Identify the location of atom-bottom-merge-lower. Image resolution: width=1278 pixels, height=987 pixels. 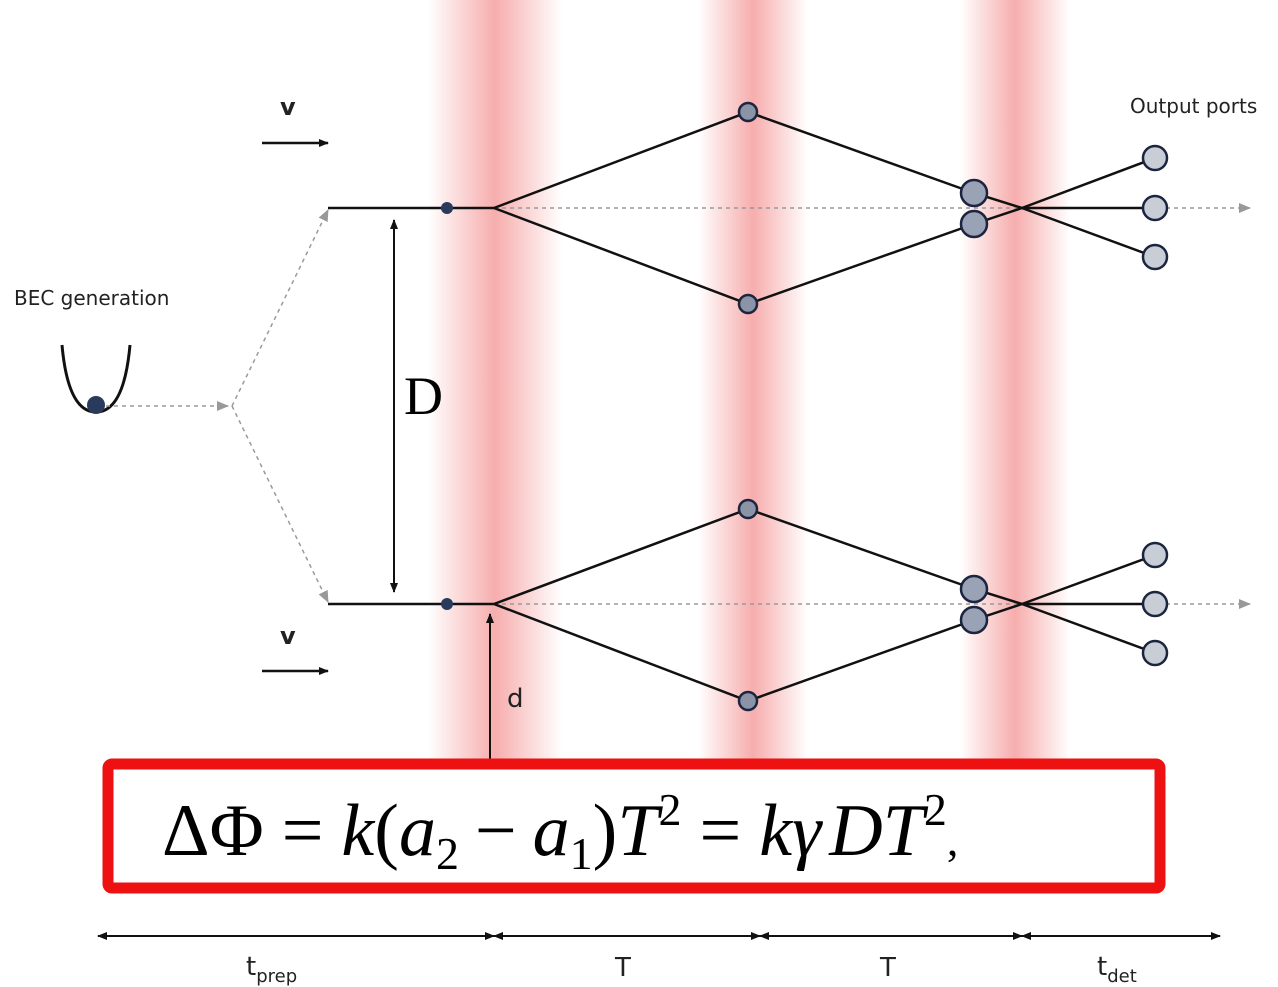
(974, 620).